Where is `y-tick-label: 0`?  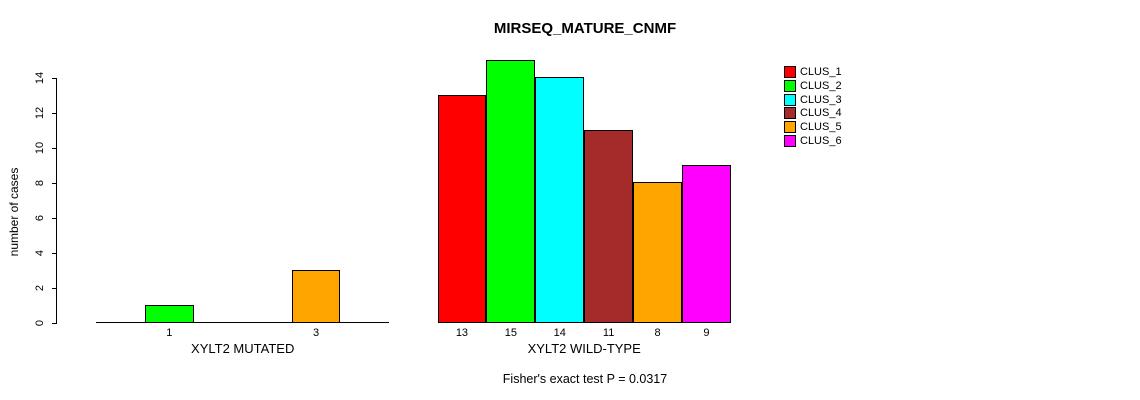
y-tick-label: 0 is located at coordinates (40, 323).